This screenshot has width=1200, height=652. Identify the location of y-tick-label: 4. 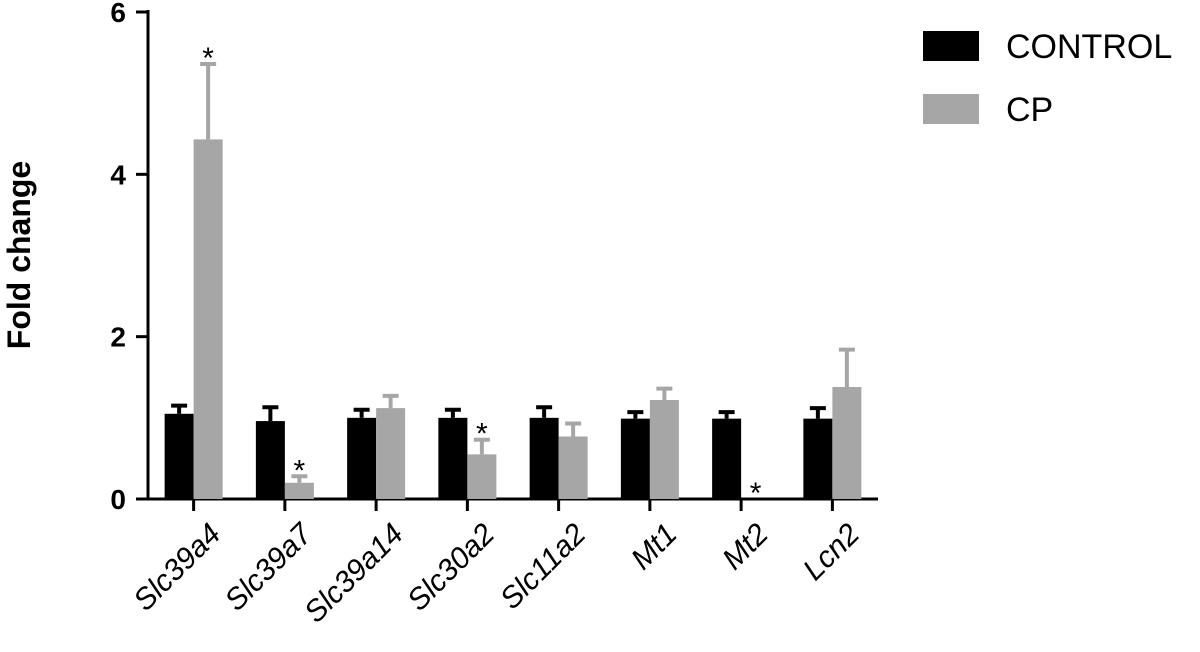
(118, 174).